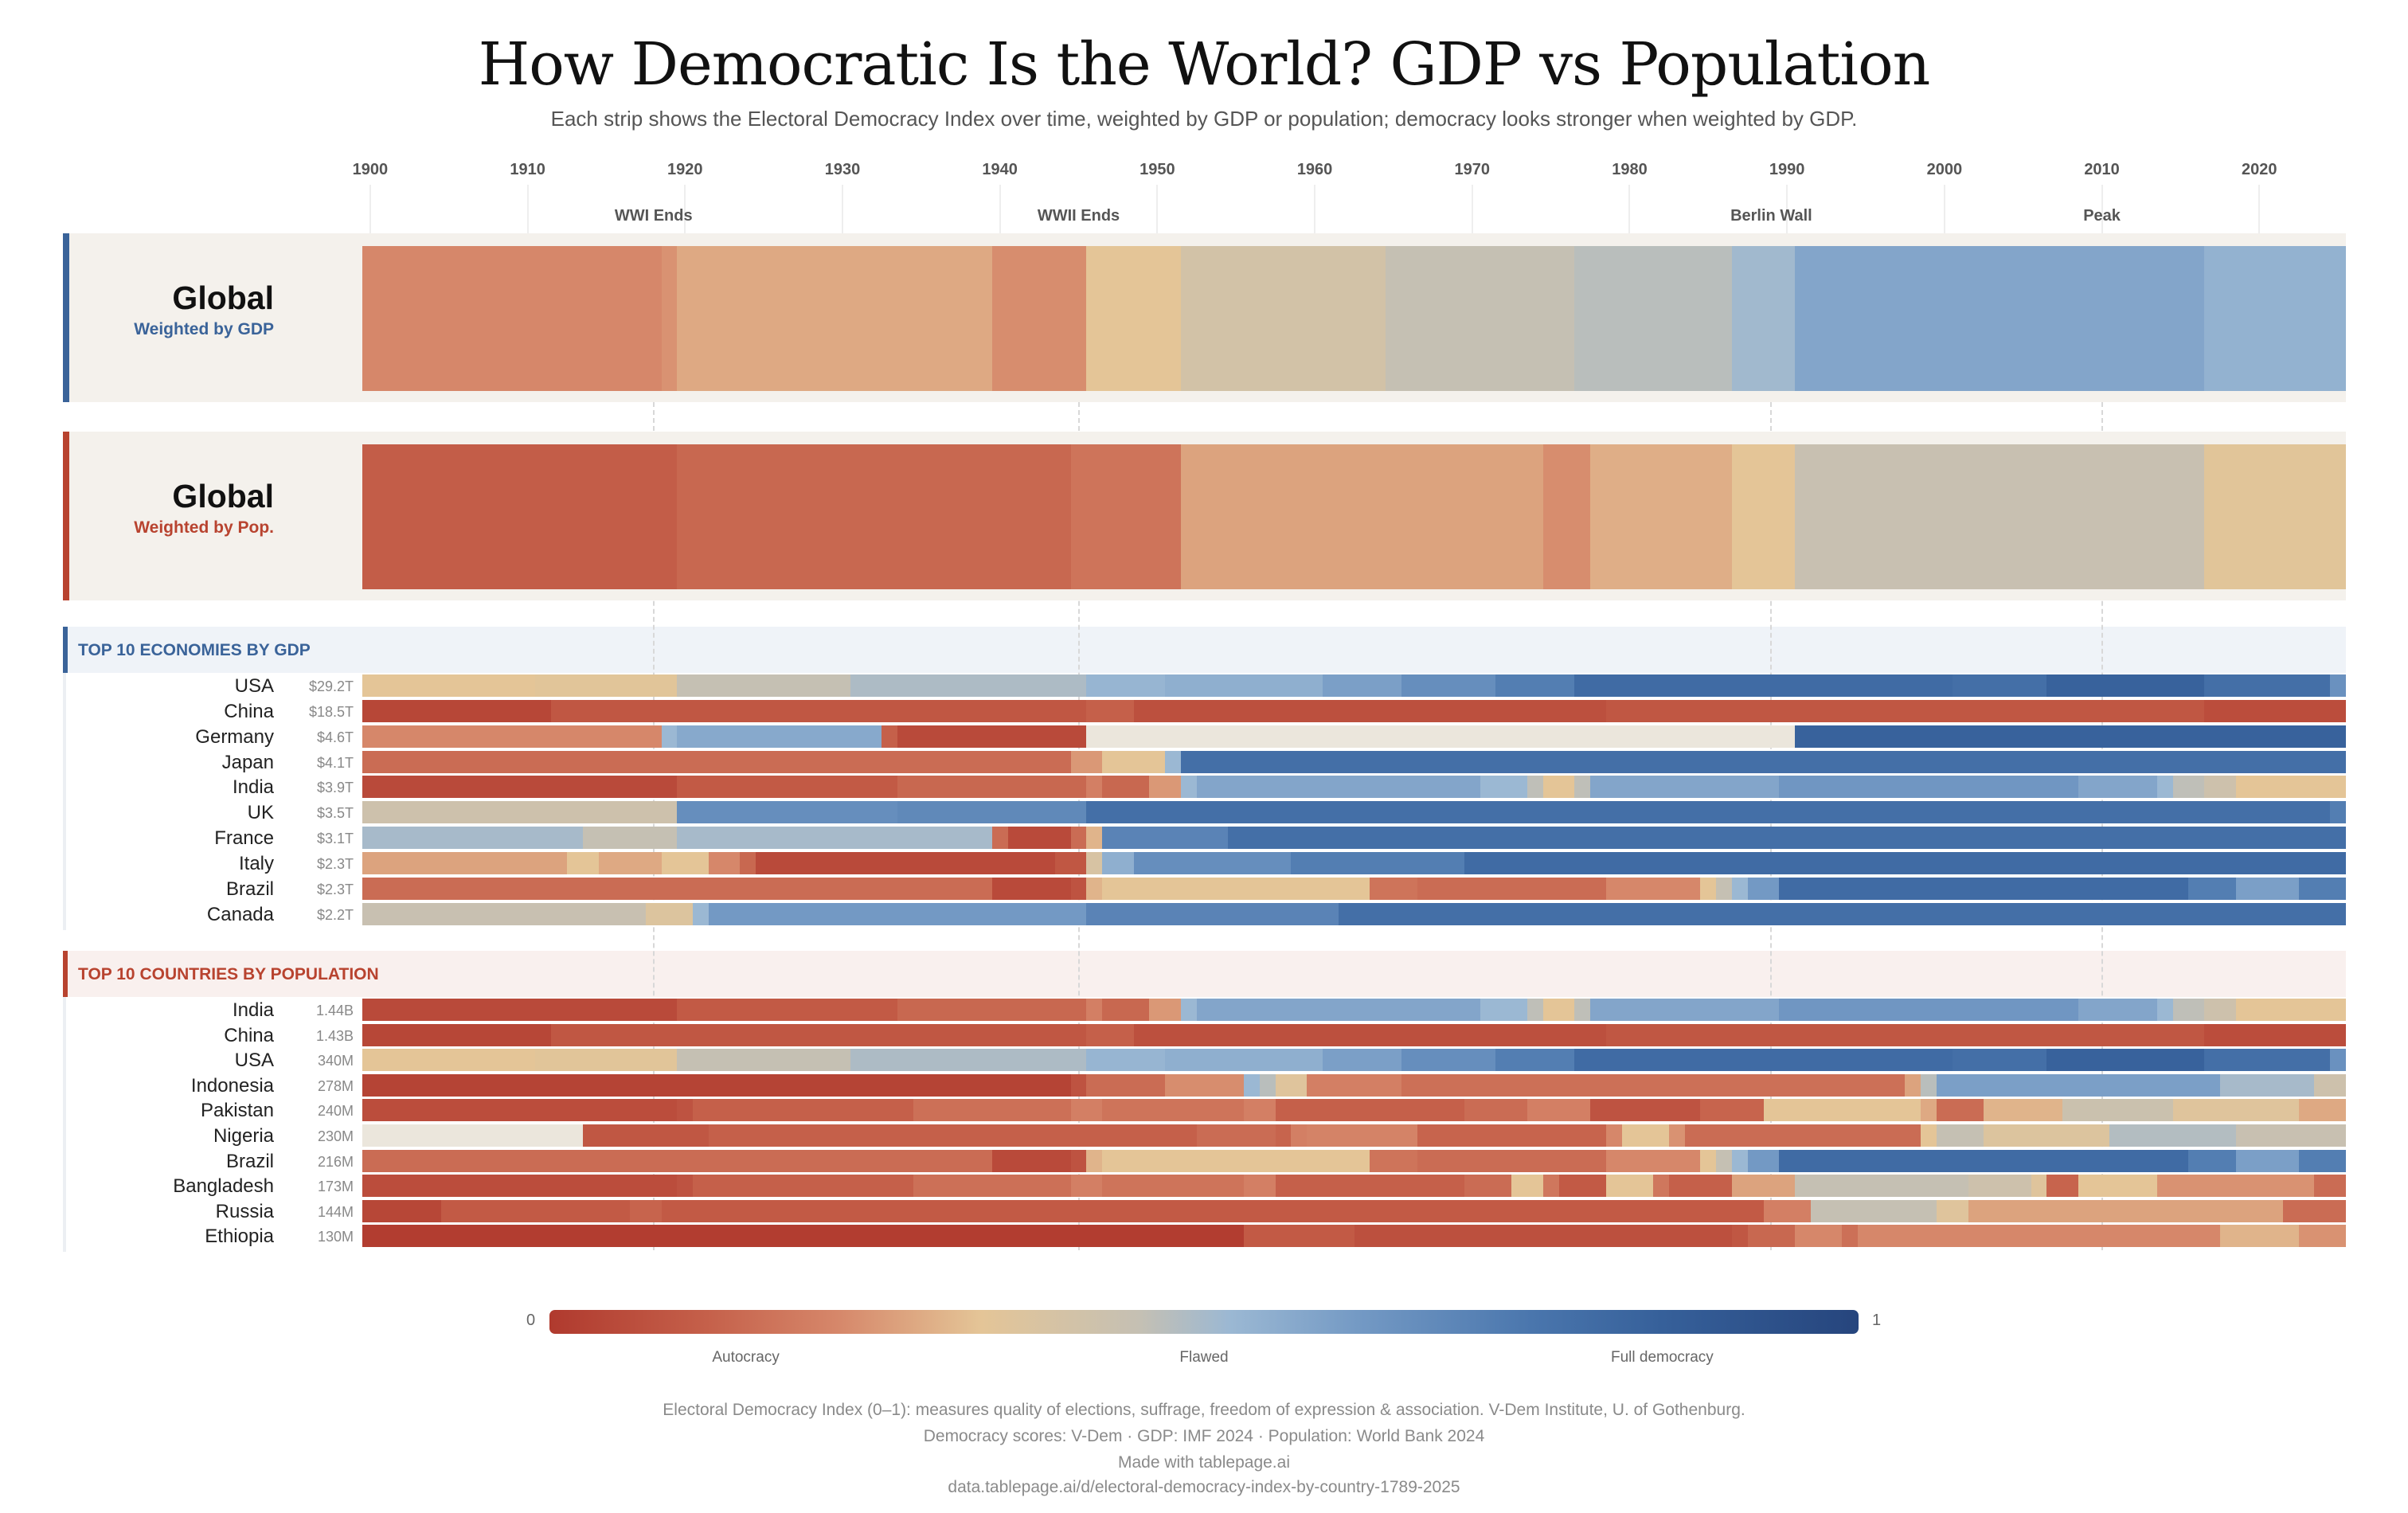  I want to click on country-label: Indonesia, so click(232, 1085).